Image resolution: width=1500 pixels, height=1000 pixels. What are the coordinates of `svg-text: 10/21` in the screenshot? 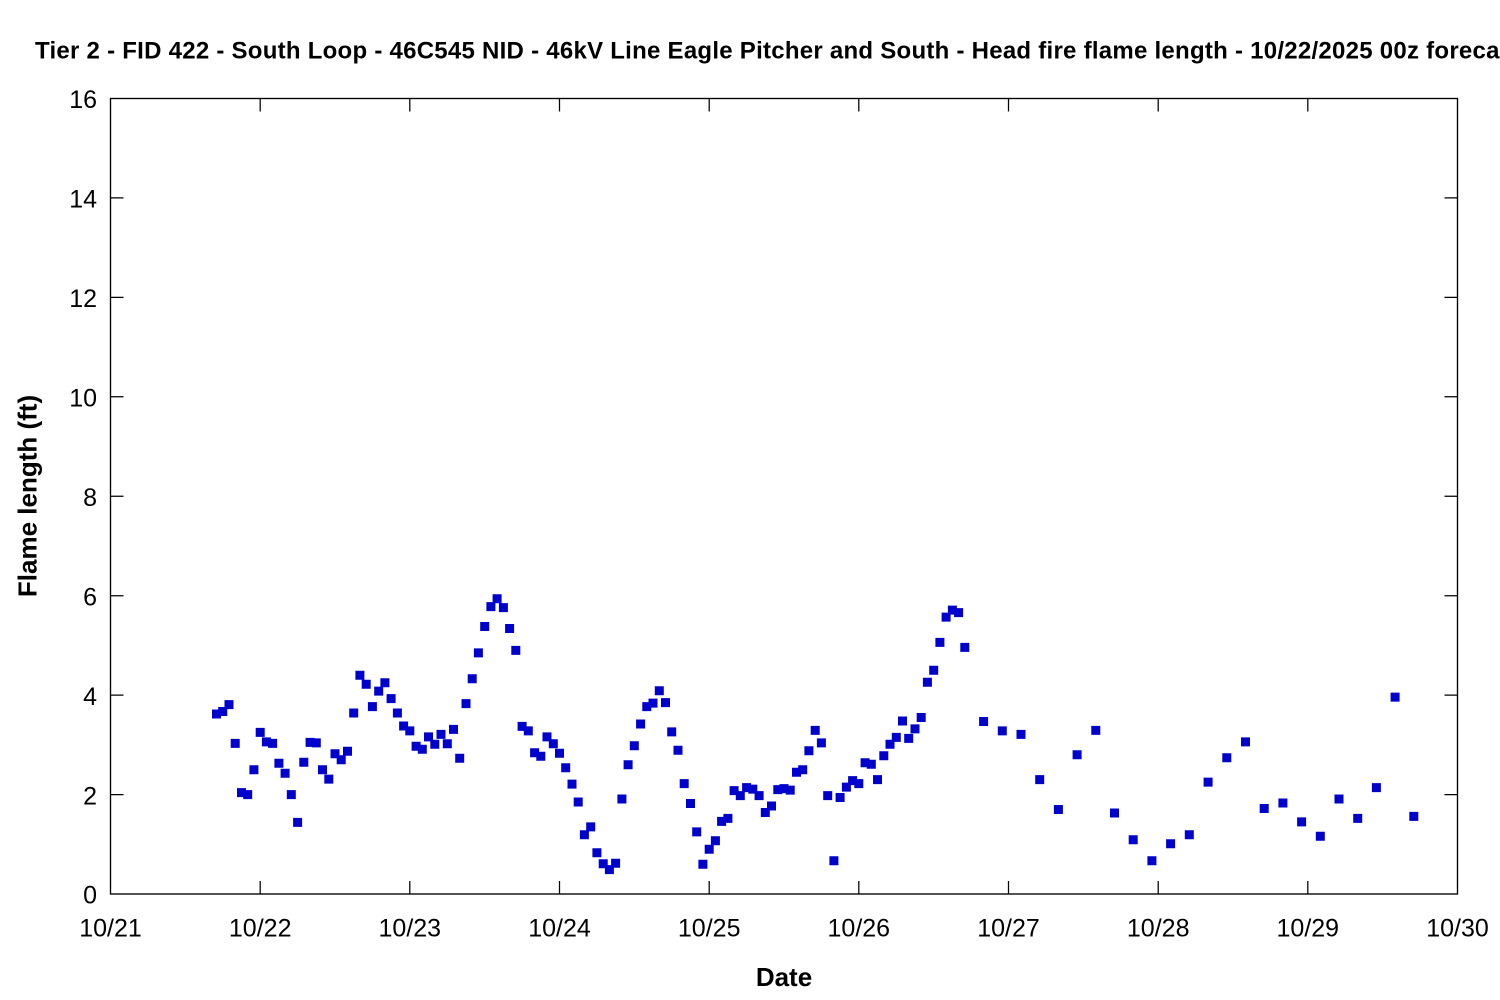 It's located at (110, 929).